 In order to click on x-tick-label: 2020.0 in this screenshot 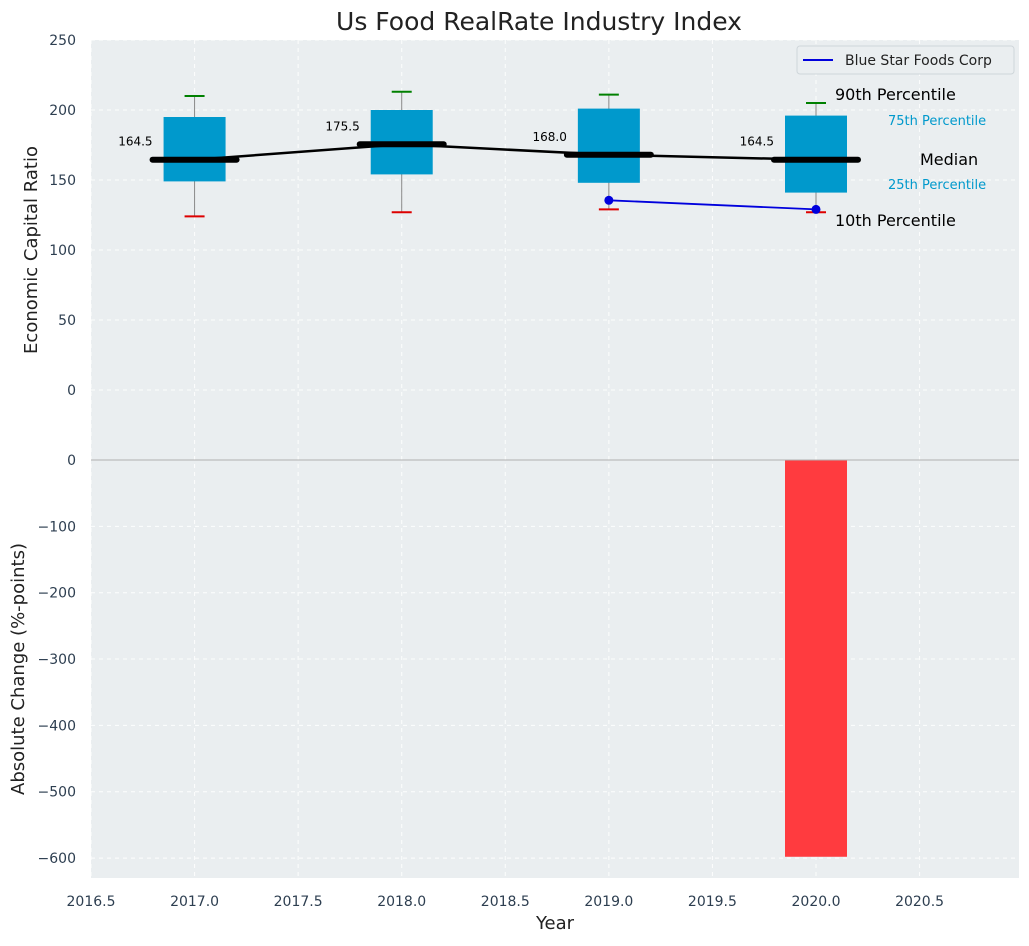, I will do `click(816, 902)`.